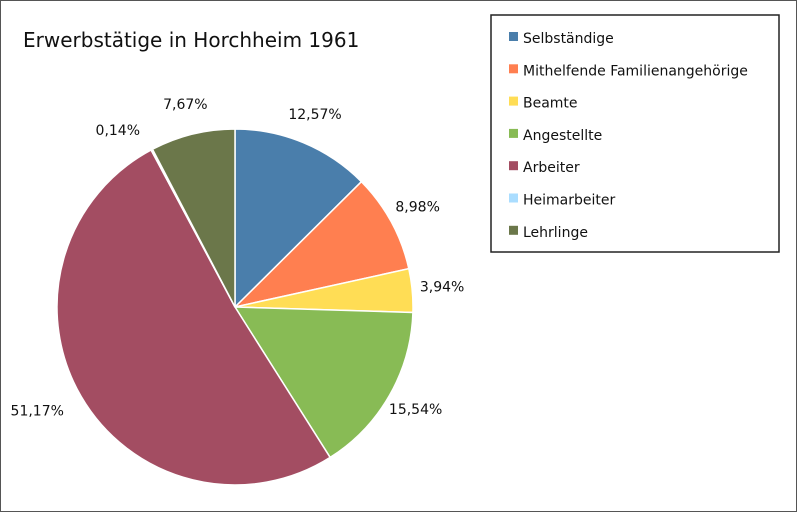 The height and width of the screenshot is (512, 797). What do you see at coordinates (321, 244) in the screenshot?
I see `pie-slice-mithelfende-familienangeh-rige` at bounding box center [321, 244].